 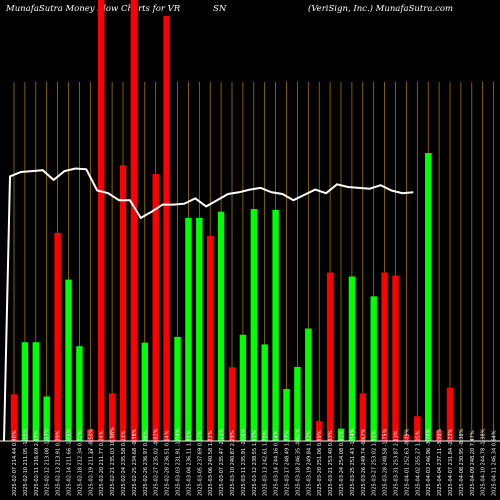 What do you see at coordinates (309, 463) in the screenshot?
I see `x-tick-label: 2025-03-19 249.84 1.42%` at bounding box center [309, 463].